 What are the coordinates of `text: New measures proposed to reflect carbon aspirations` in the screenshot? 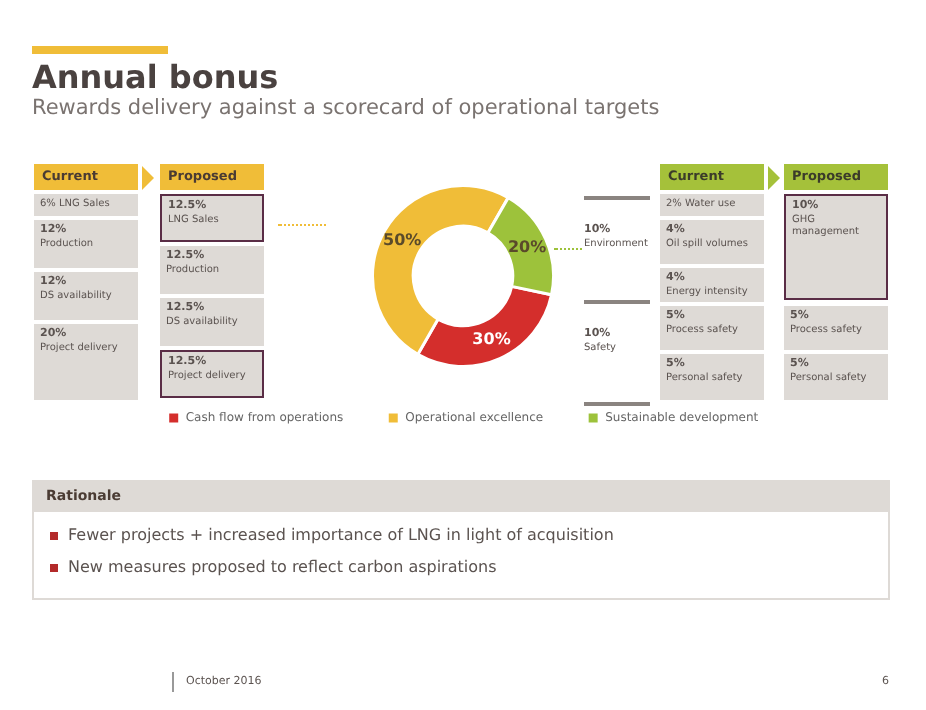 It's located at (282, 567).